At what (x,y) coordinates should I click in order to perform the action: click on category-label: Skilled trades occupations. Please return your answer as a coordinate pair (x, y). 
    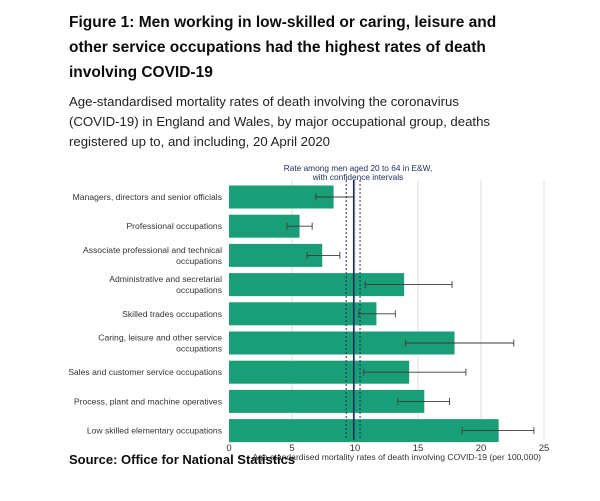
    Looking at the image, I should click on (172, 314).